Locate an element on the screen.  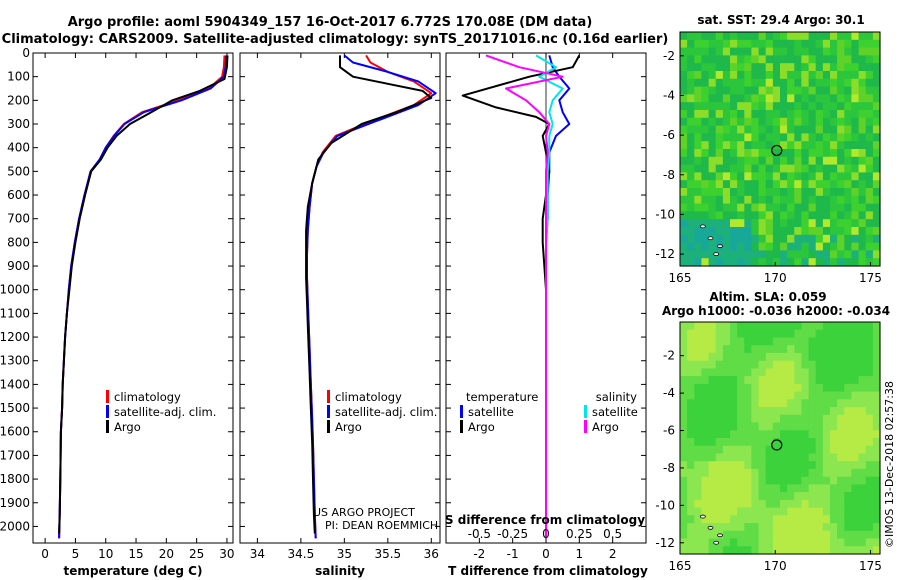
x-tick-label: 25 is located at coordinates (196, 554).